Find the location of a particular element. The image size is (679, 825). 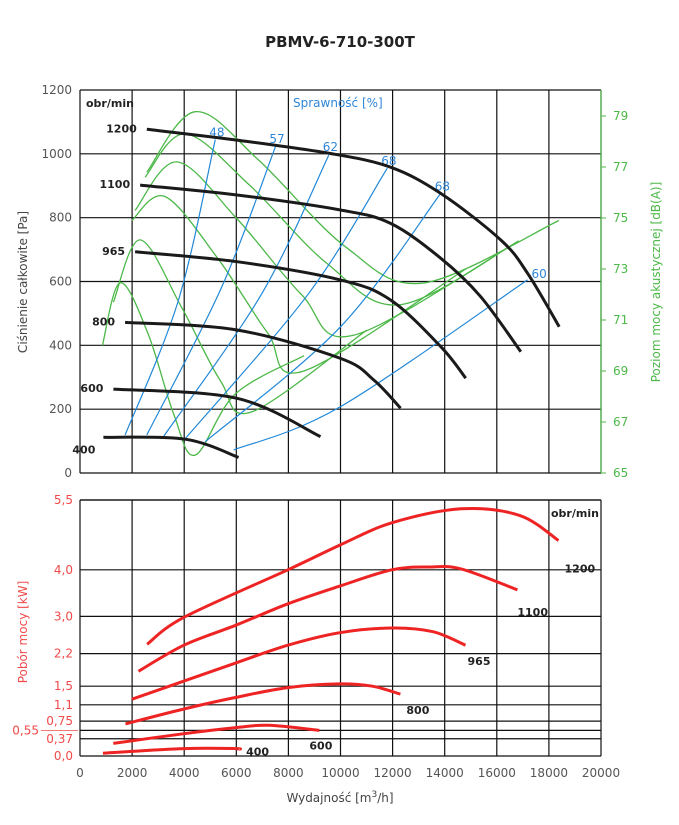

y-tick-label: 0,55 is located at coordinates (25, 730).